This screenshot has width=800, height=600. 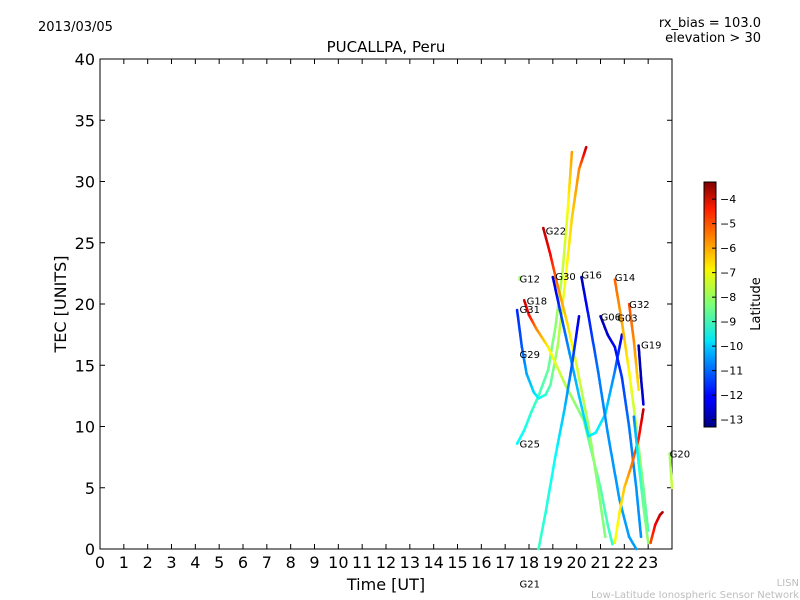 I want to click on credit-network: Low-Latitude Ionospheric Sensor Network, so click(x=695, y=595).